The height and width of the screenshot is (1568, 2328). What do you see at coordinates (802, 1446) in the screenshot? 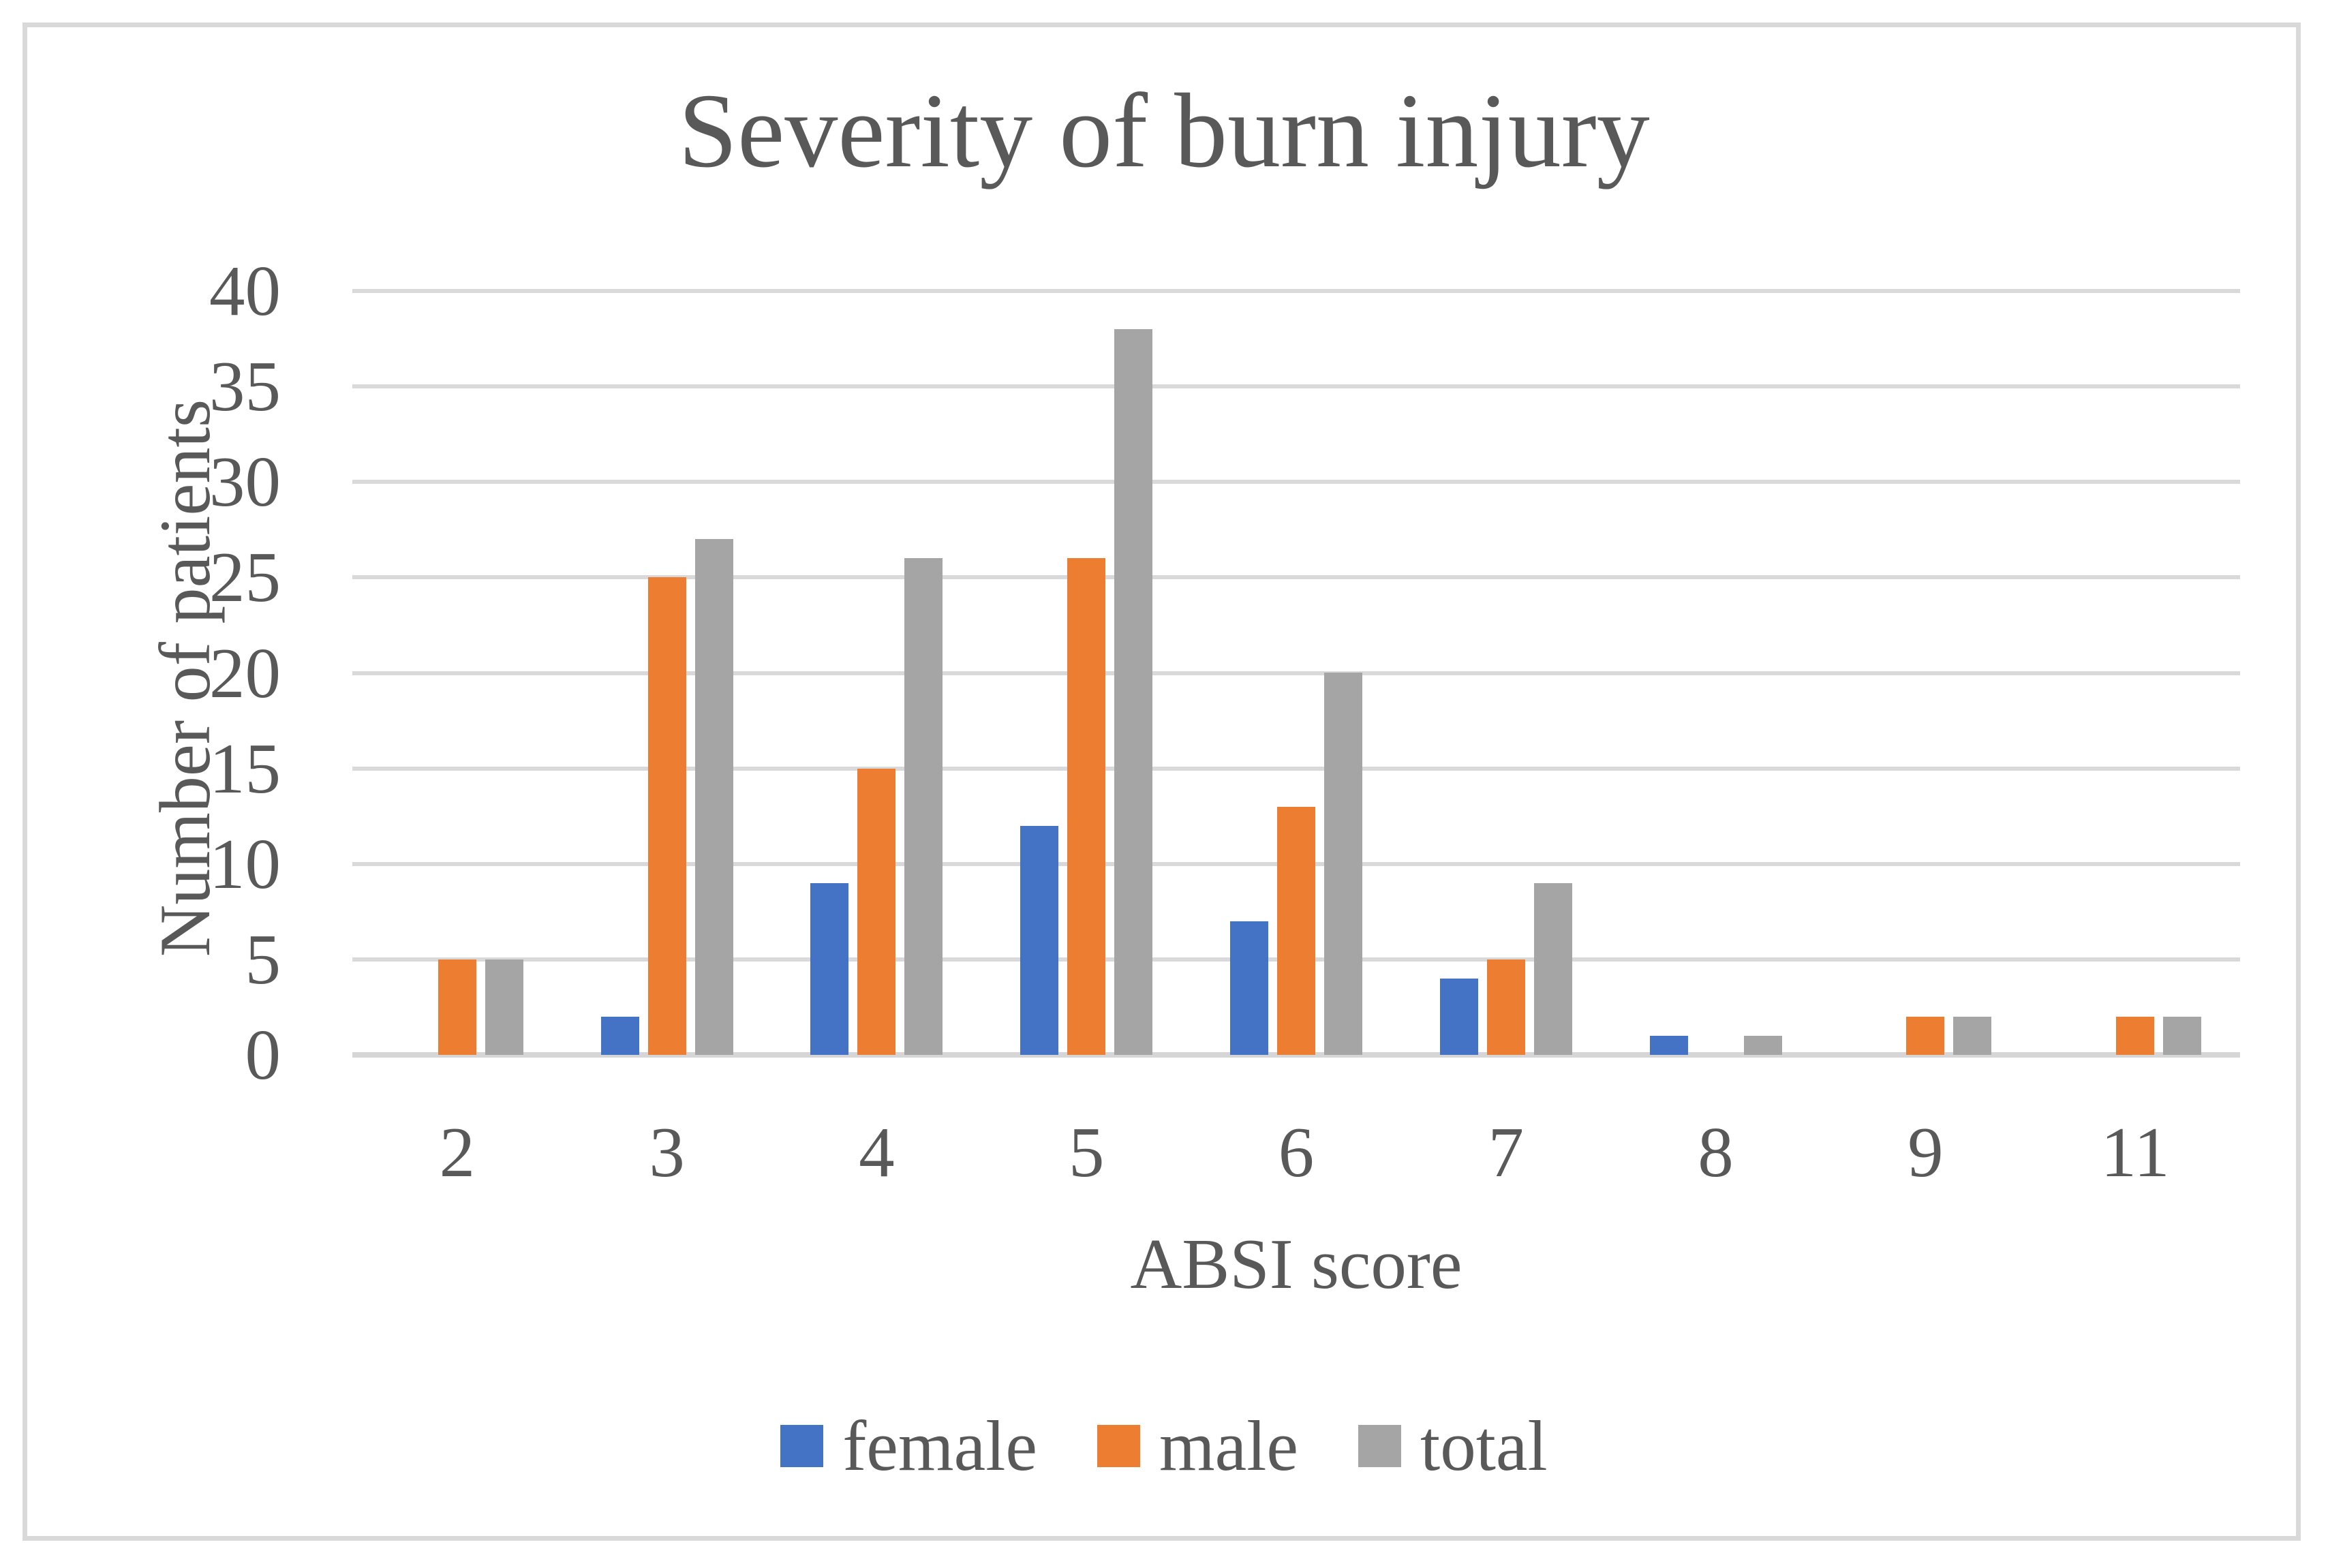
I see `legend-swatch-female` at bounding box center [802, 1446].